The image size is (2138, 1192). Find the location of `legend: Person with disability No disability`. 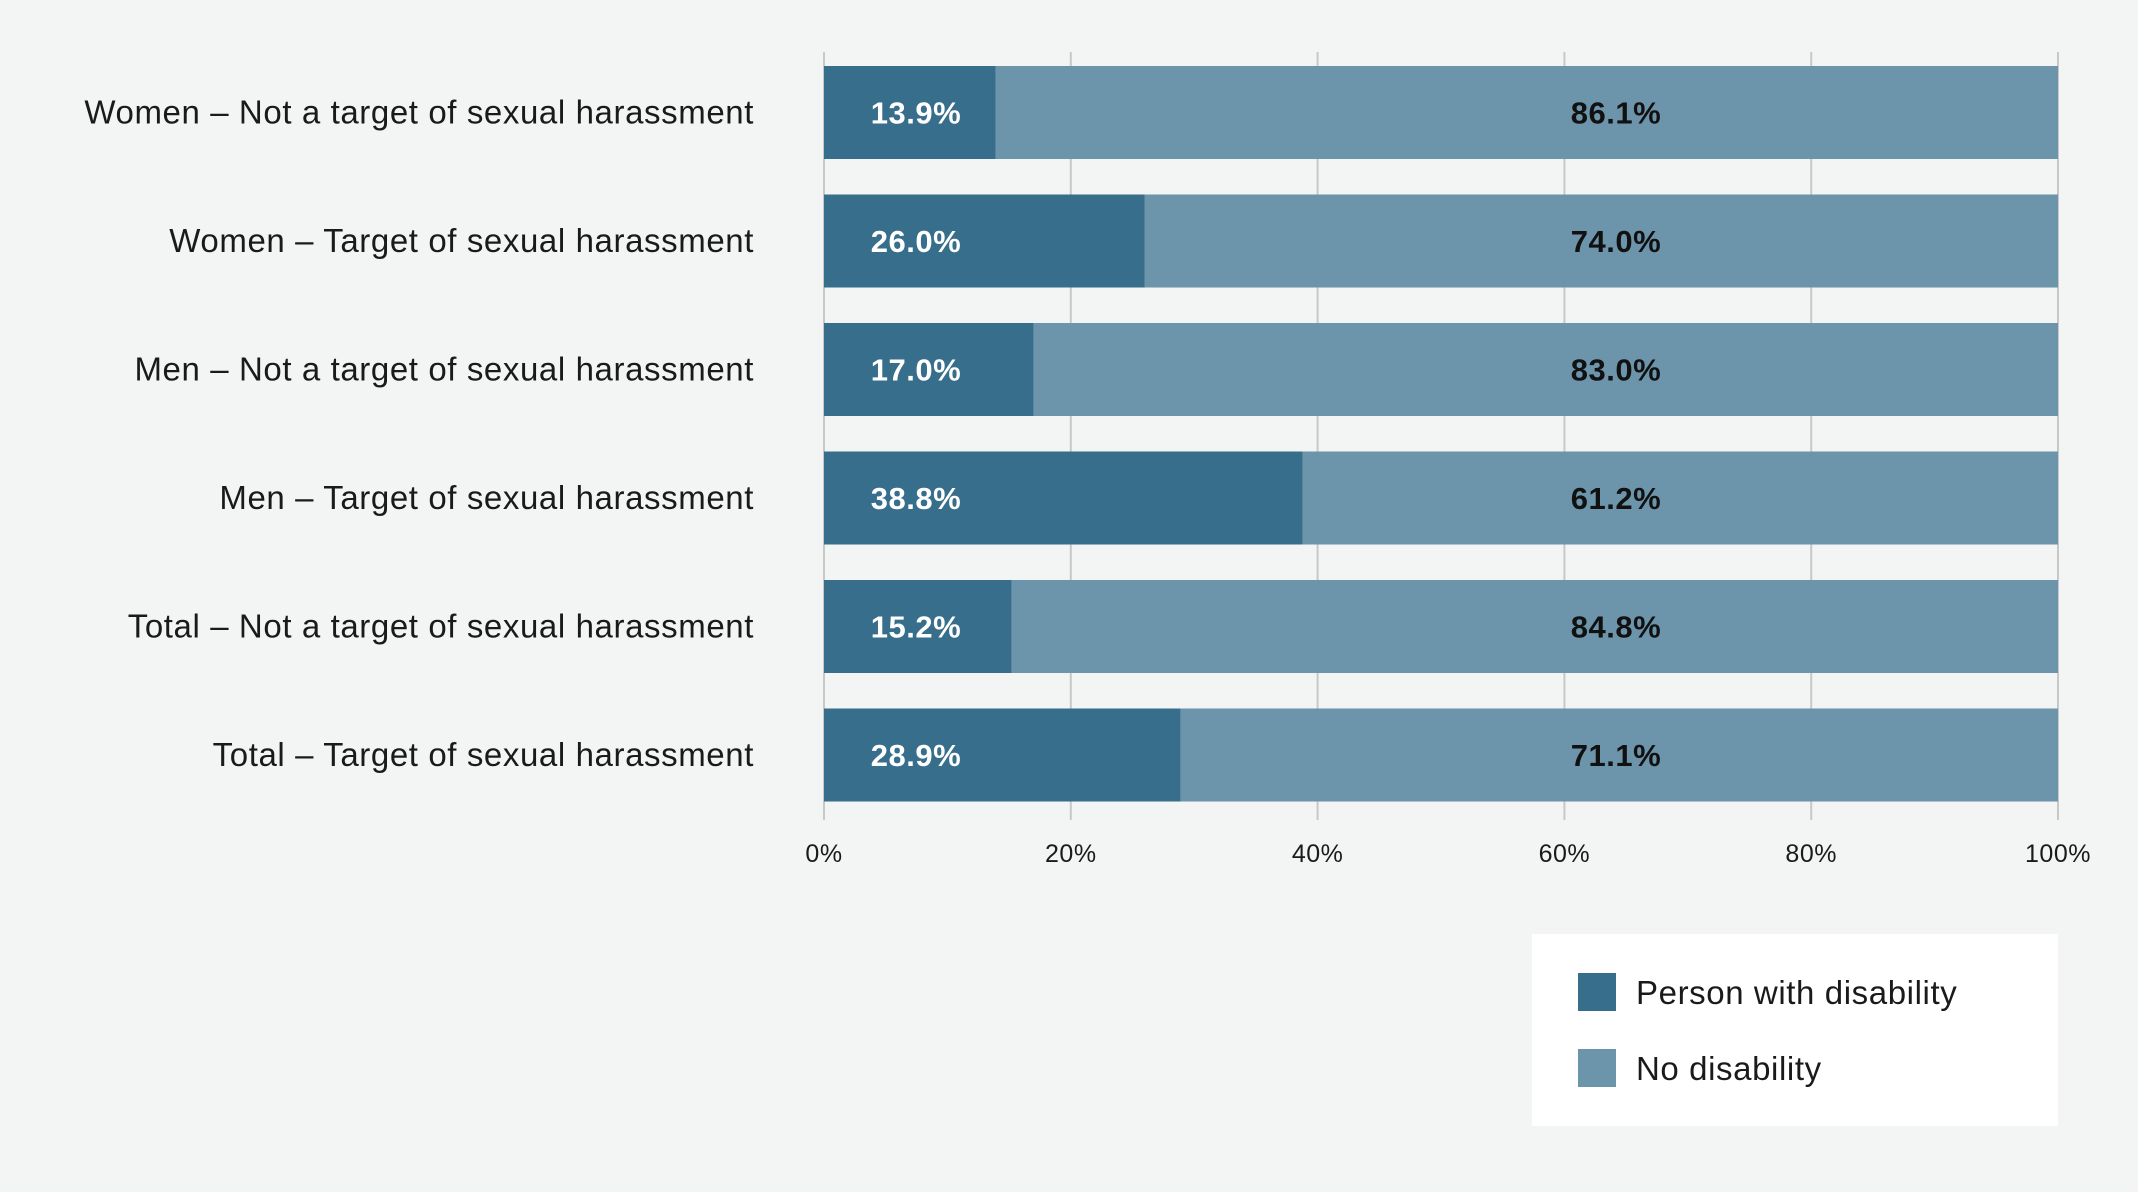

legend: Person with disability No disability is located at coordinates (1795, 1030).